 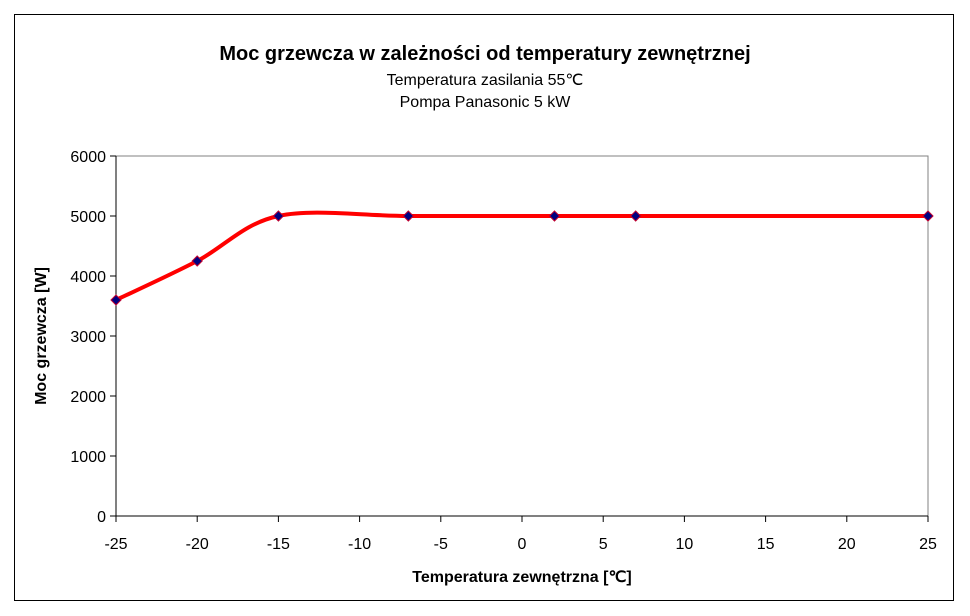 I want to click on y-axis-label: Moc grzewcza [W], so click(x=41, y=336).